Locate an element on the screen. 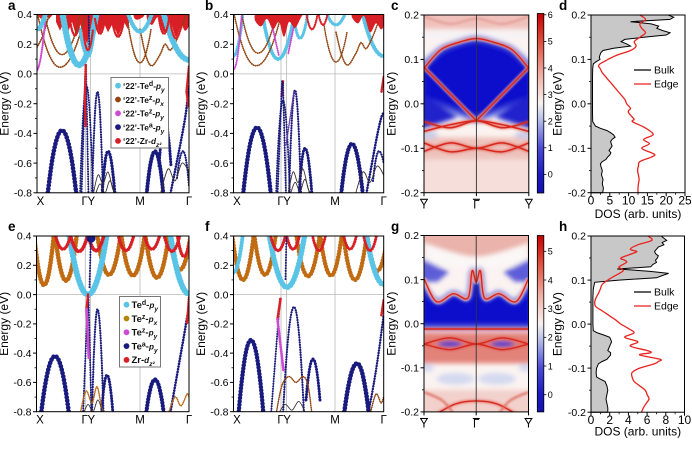 The height and width of the screenshot is (452, 692). svg-text: c is located at coordinates (395, 6).